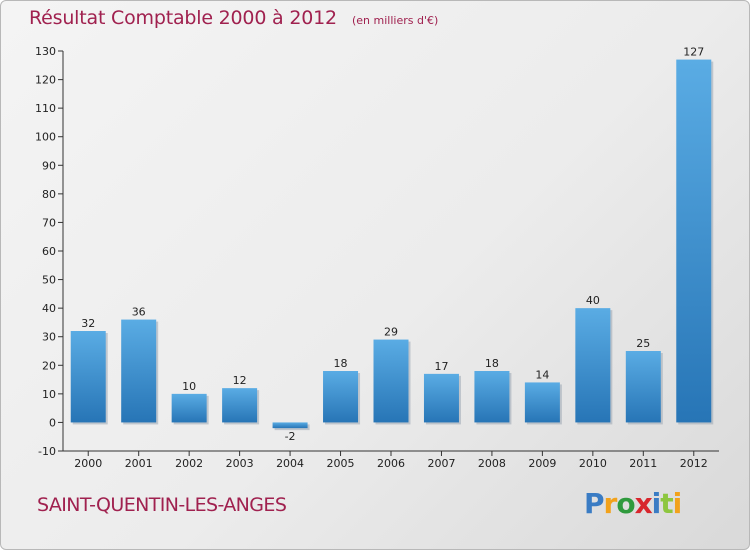 This screenshot has width=750, height=550. I want to click on chart-title: Résultat Comptable 2000 à 2012, so click(183, 18).